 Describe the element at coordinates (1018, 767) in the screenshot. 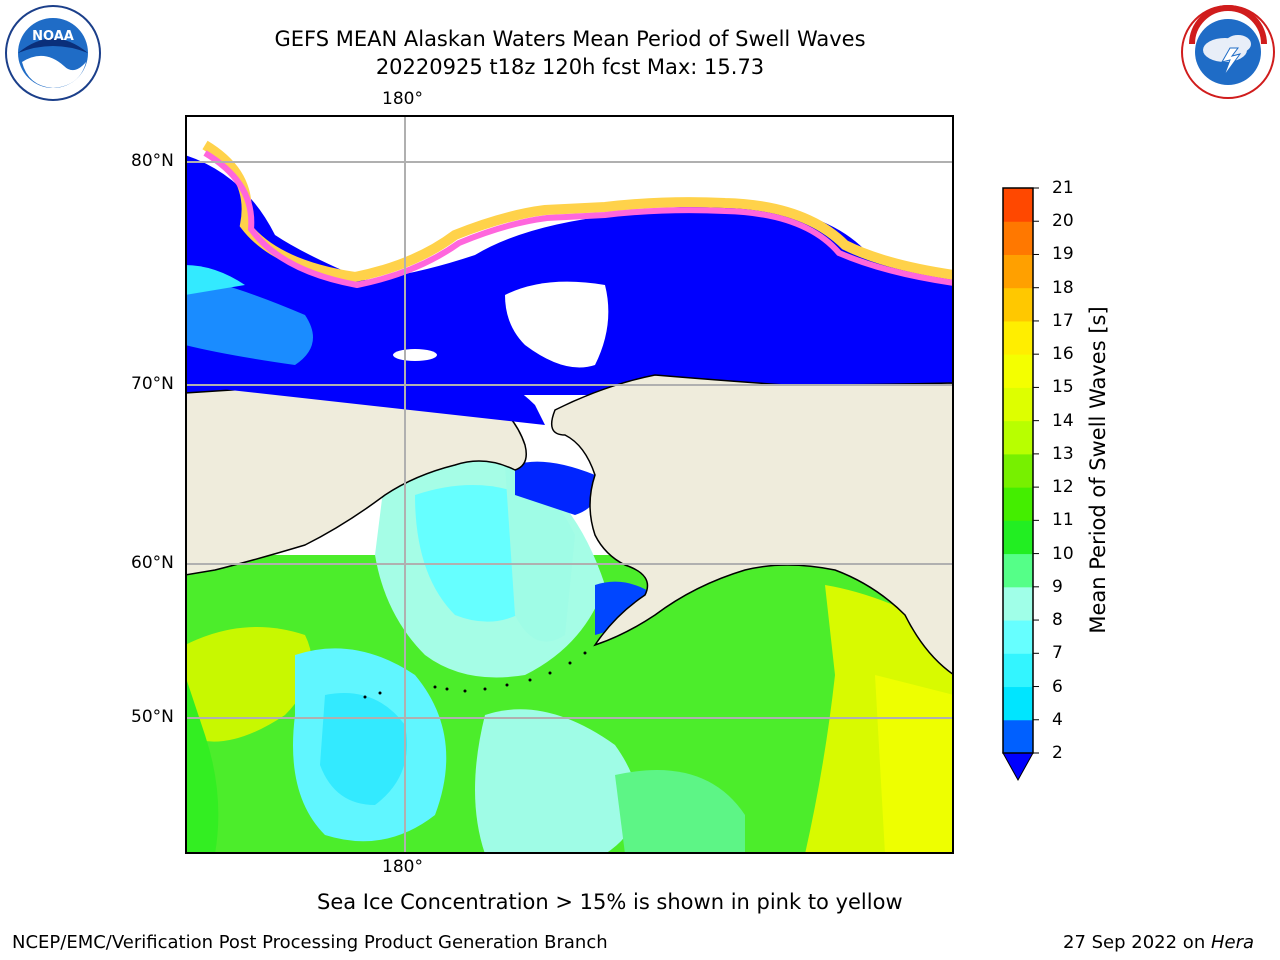

I see `colorbar-extend-arrow` at that location.